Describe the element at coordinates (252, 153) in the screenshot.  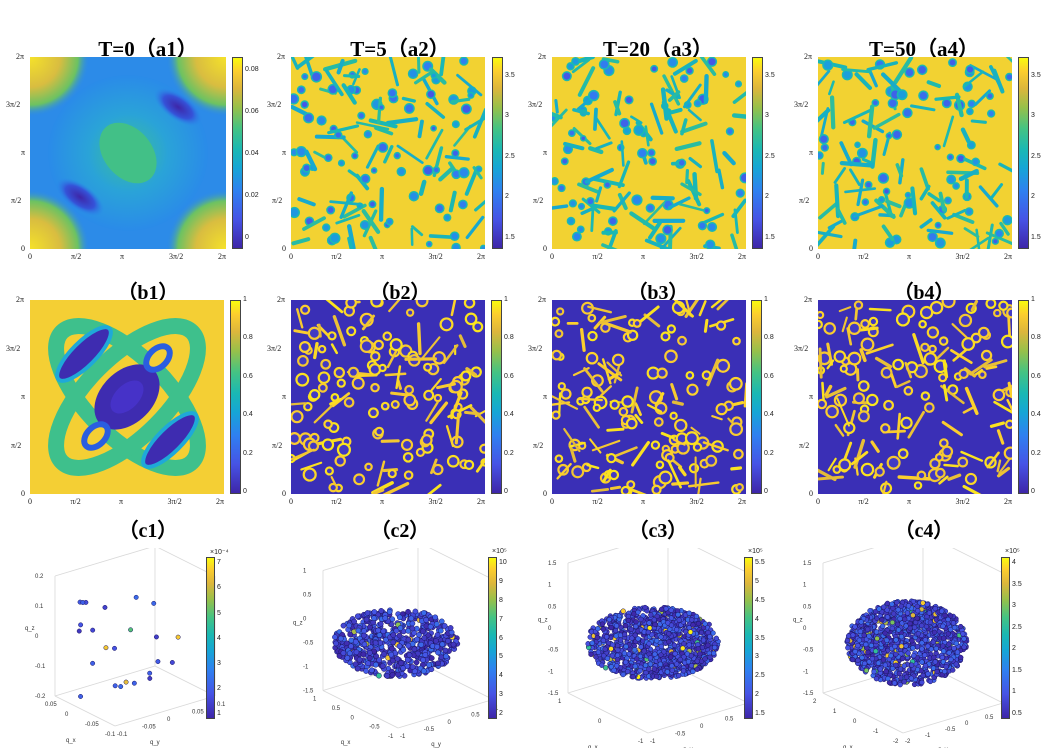
I see `colorbar-tick-label: 0.04` at that location.